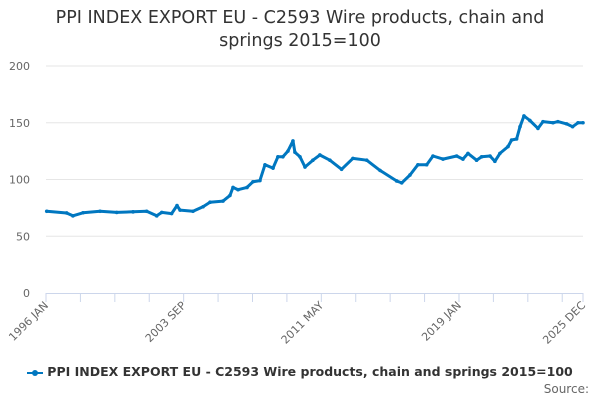 This screenshot has width=600, height=400. What do you see at coordinates (303, 323) in the screenshot?
I see `x-tick-label: 2011 MAY` at bounding box center [303, 323].